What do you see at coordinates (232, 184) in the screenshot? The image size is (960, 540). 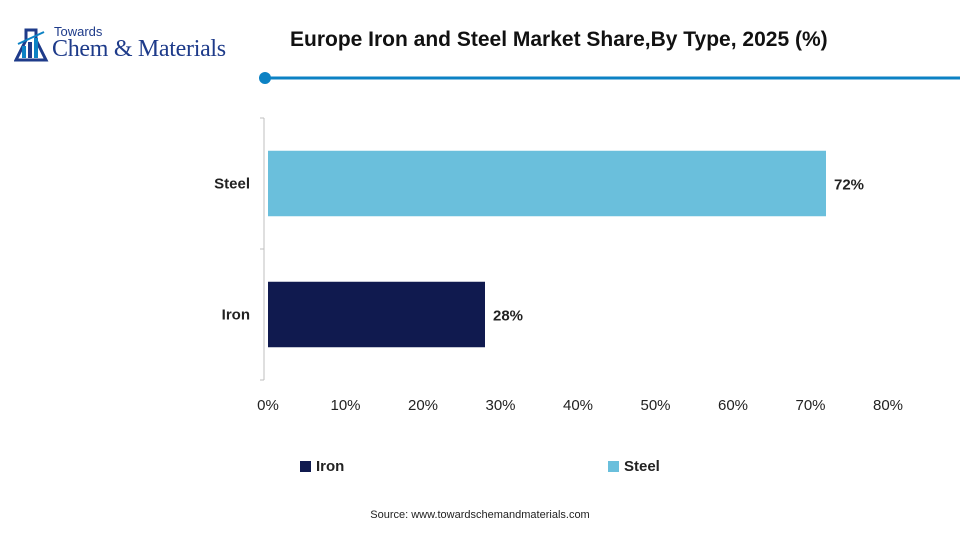 I see `y-category-label: Steel` at bounding box center [232, 184].